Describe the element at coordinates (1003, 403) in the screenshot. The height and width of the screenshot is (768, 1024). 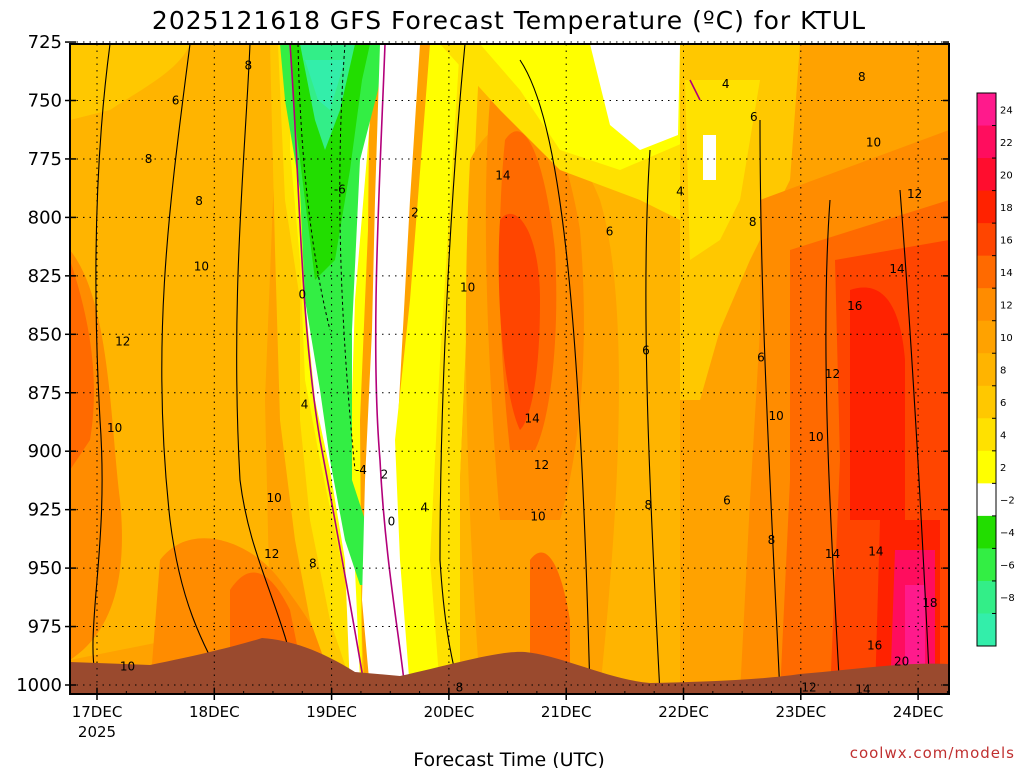
I see `colorbar-label: 6` at that location.